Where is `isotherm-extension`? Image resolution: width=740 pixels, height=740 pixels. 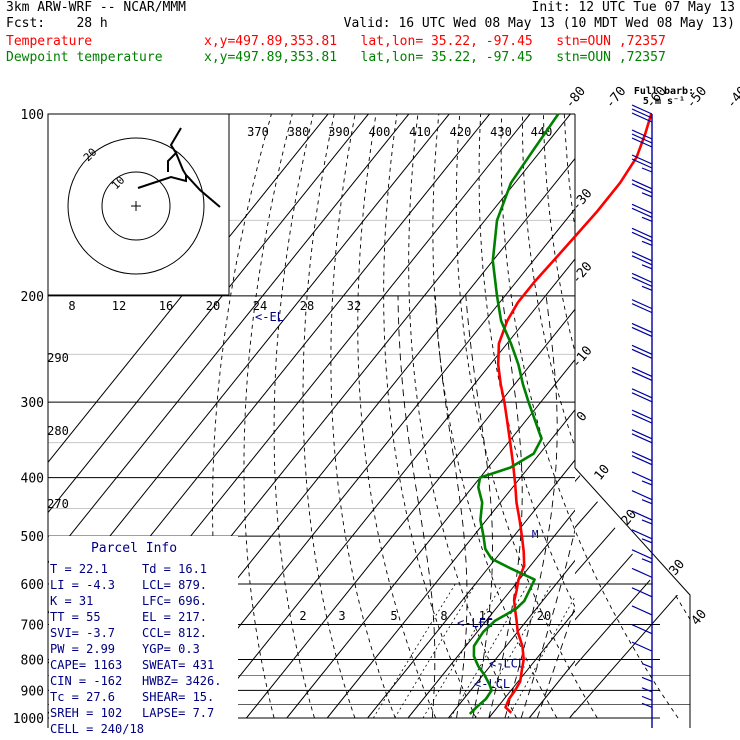 isotherm-extension is located at coordinates (632, 416).